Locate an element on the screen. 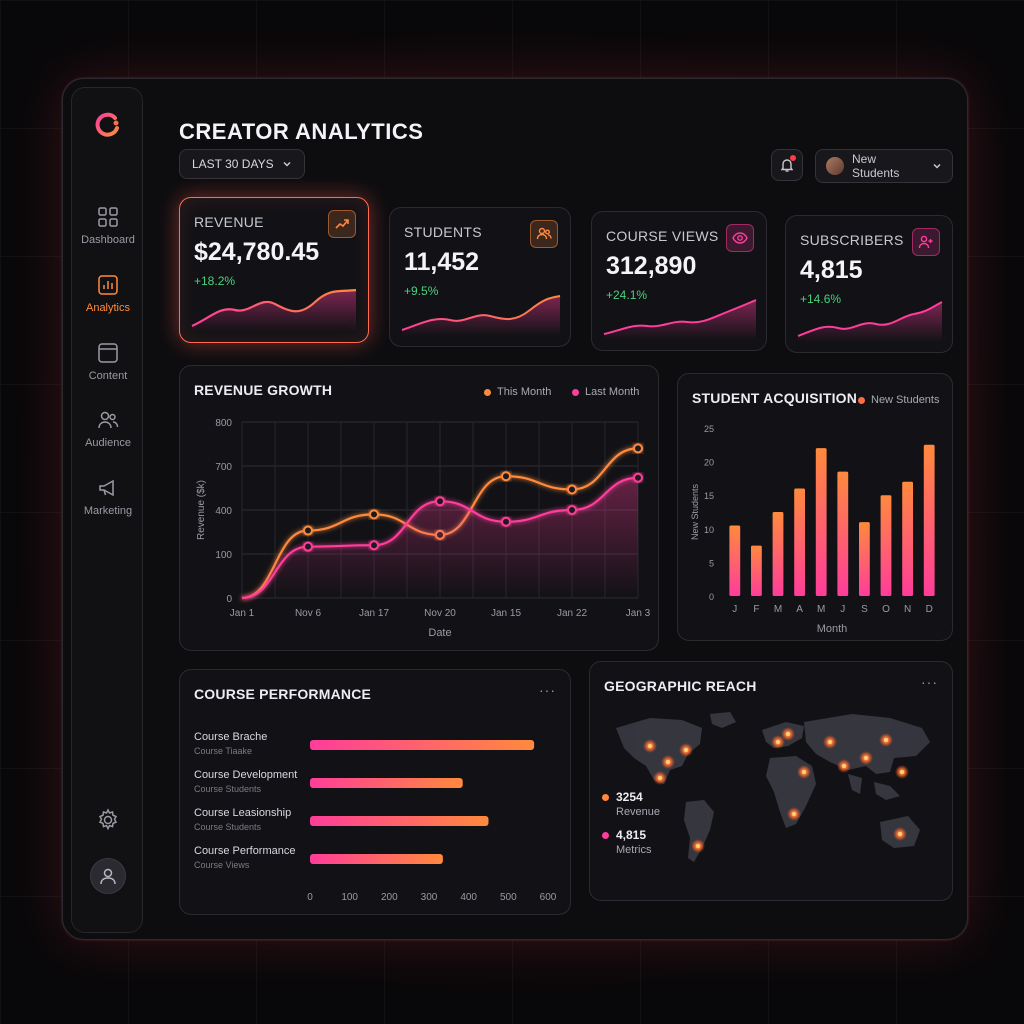 The height and width of the screenshot is (1024, 1024). sidebar-item-dashboard: Dashboard is located at coordinates (108, 226).